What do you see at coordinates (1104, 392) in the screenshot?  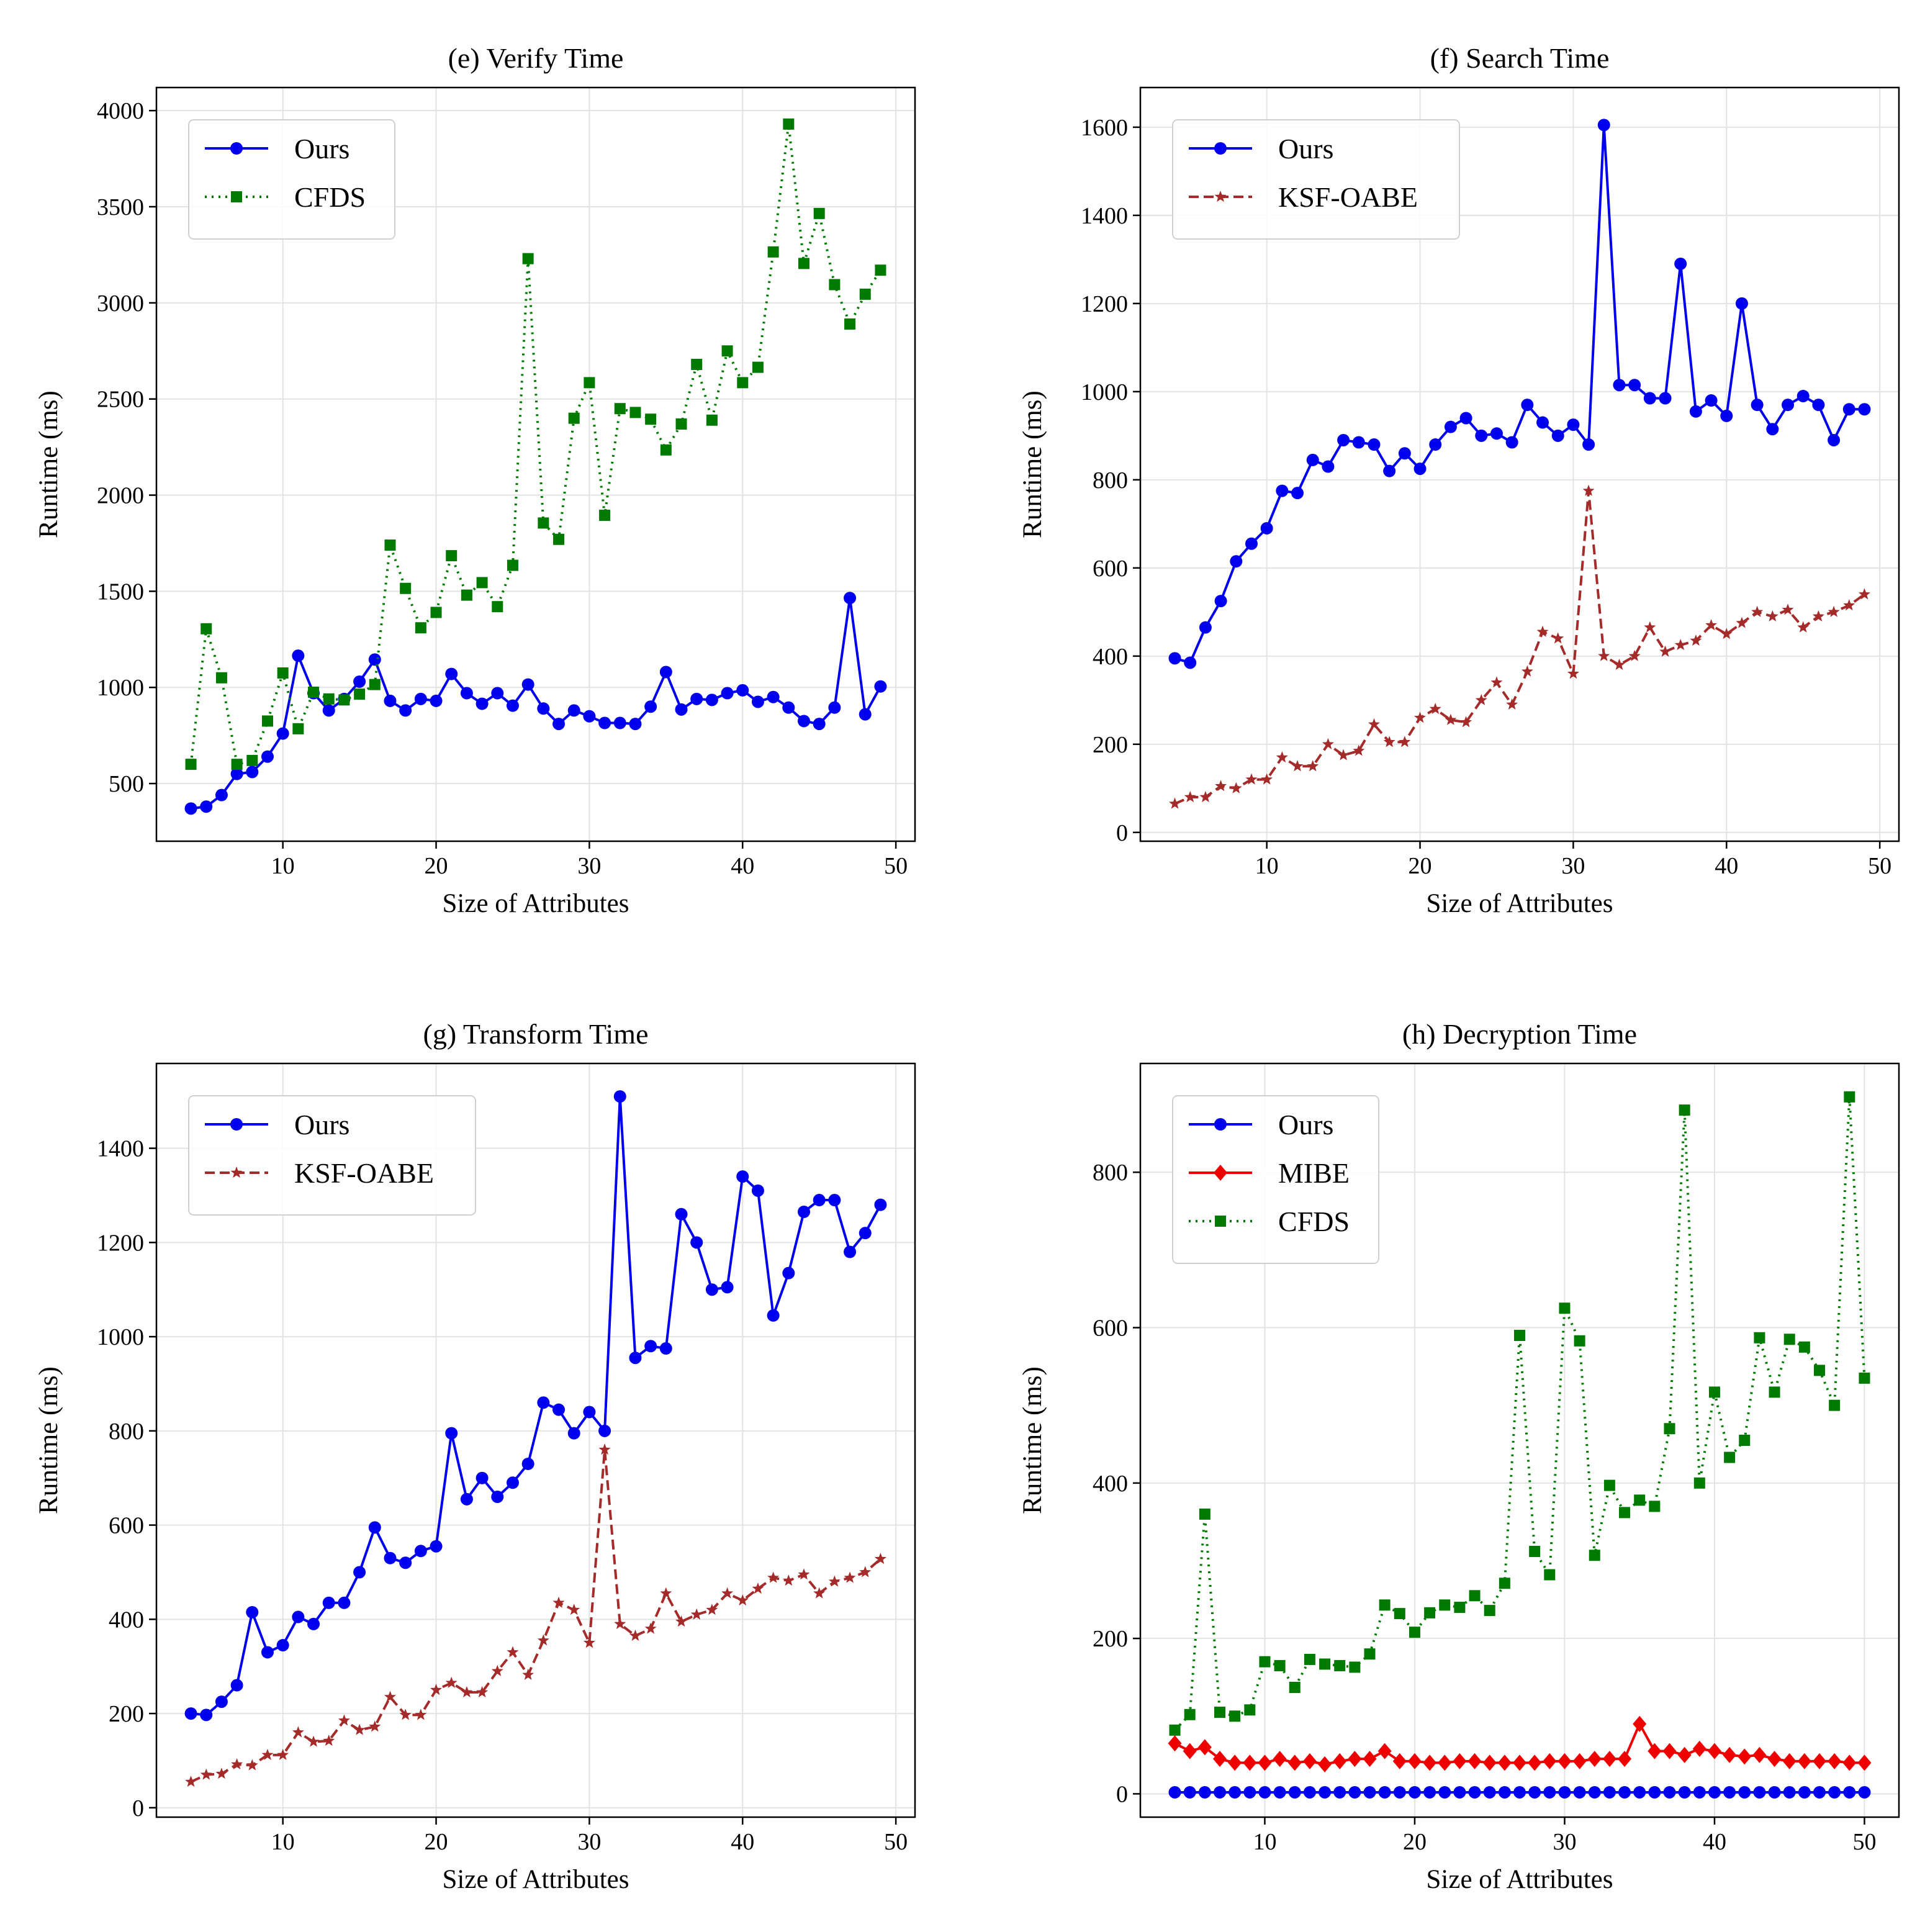 I see `y-tick-label: 1000` at bounding box center [1104, 392].